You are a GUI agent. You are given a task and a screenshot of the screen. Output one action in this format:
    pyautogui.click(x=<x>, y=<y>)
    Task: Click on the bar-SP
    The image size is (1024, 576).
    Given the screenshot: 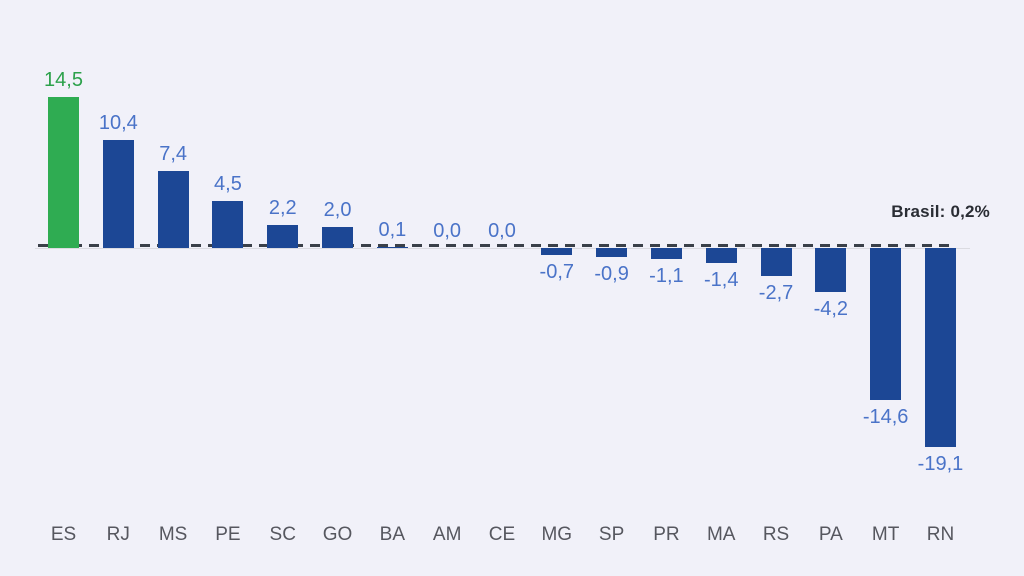 What is the action you would take?
    pyautogui.click(x=612, y=253)
    